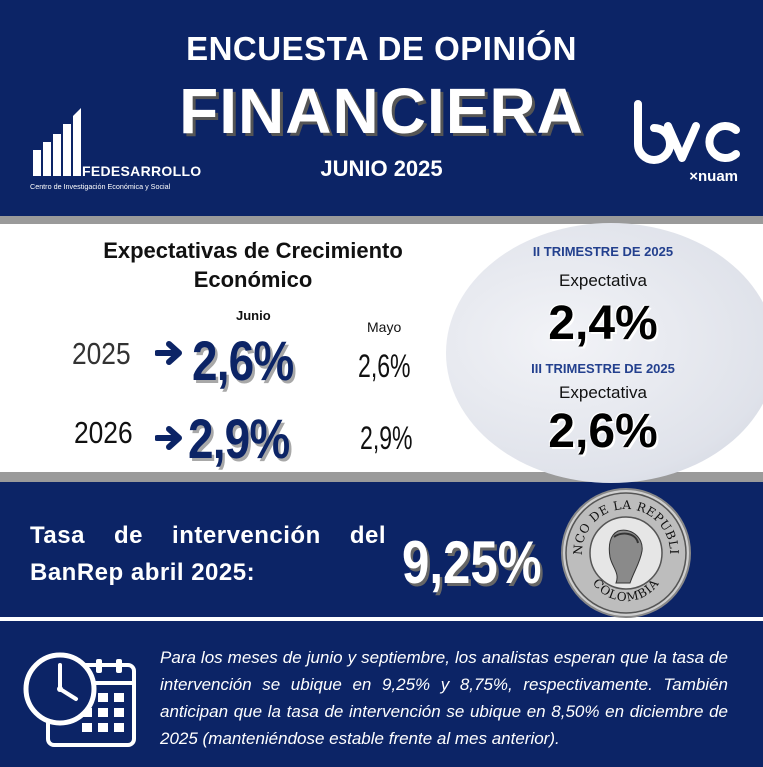 This screenshot has height=767, width=763. What do you see at coordinates (625, 552) in the screenshot?
I see `banco-republica-seal-icon: BANCO DE LA REPUBLICA COLOMBIA` at bounding box center [625, 552].